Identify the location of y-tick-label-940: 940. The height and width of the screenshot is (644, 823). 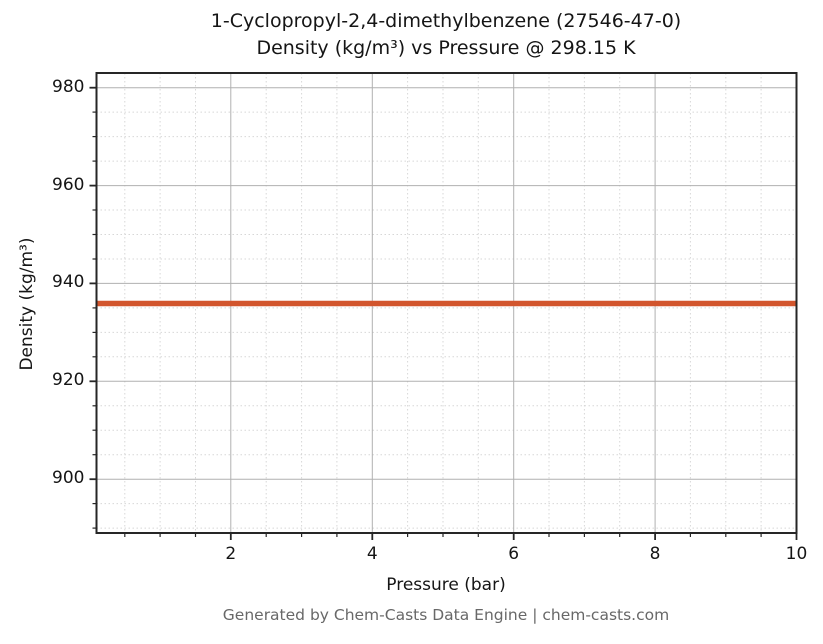
(68, 282).